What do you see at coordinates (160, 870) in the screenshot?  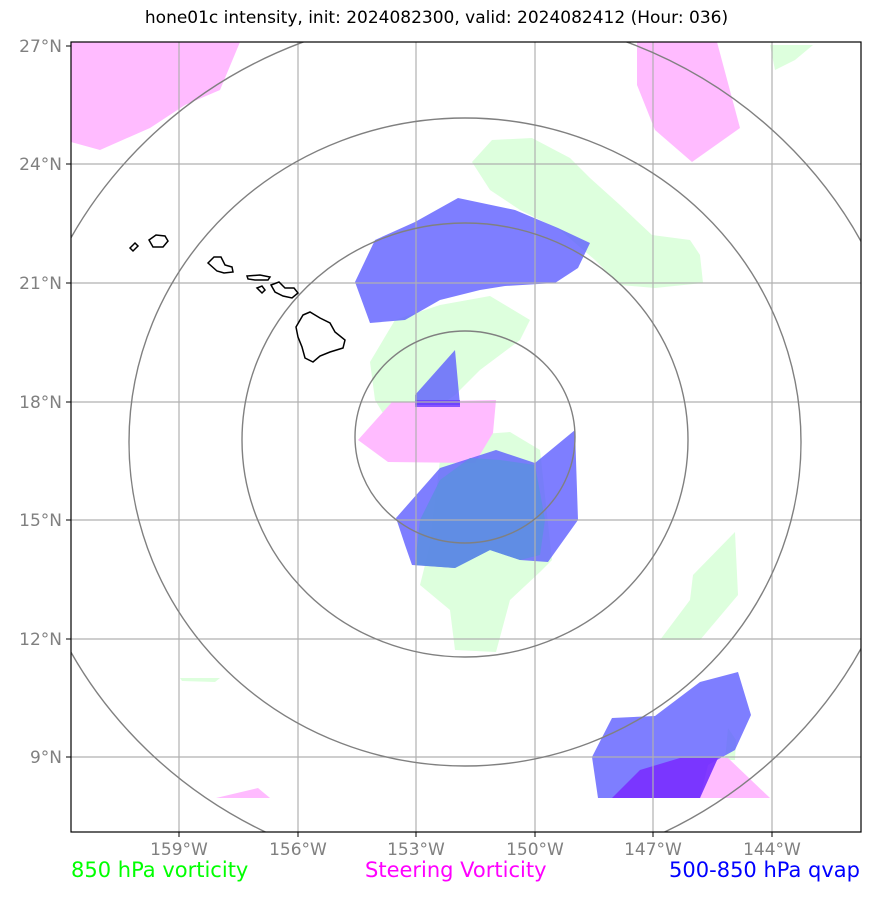 I see `legend-850-hpa-vorticity: 850 hPa vorticity` at bounding box center [160, 870].